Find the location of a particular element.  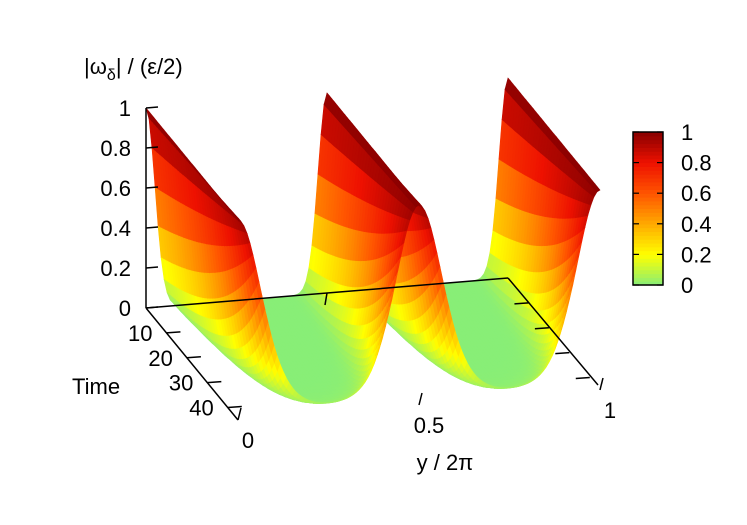

z-axis-label: |ωδ| / (ε/2) is located at coordinates (133, 69).